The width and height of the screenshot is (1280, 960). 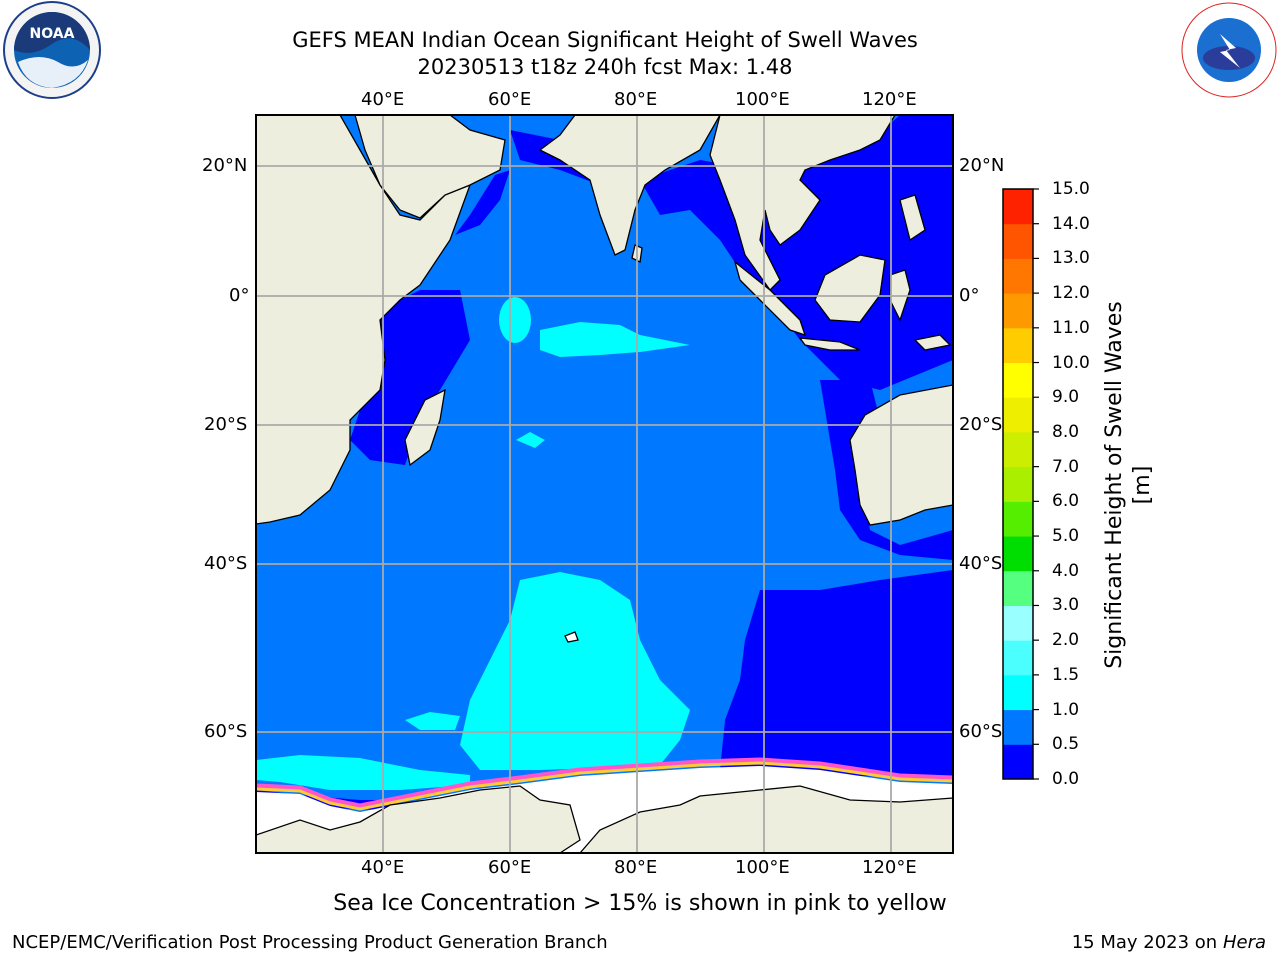 I want to click on footer-date-block: 15 May 2023 on Hera, so click(x=1169, y=943).